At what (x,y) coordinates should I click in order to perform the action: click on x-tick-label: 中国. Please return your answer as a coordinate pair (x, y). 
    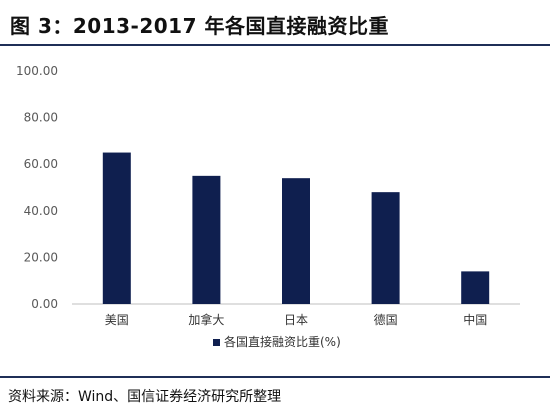
    Looking at the image, I should click on (475, 319).